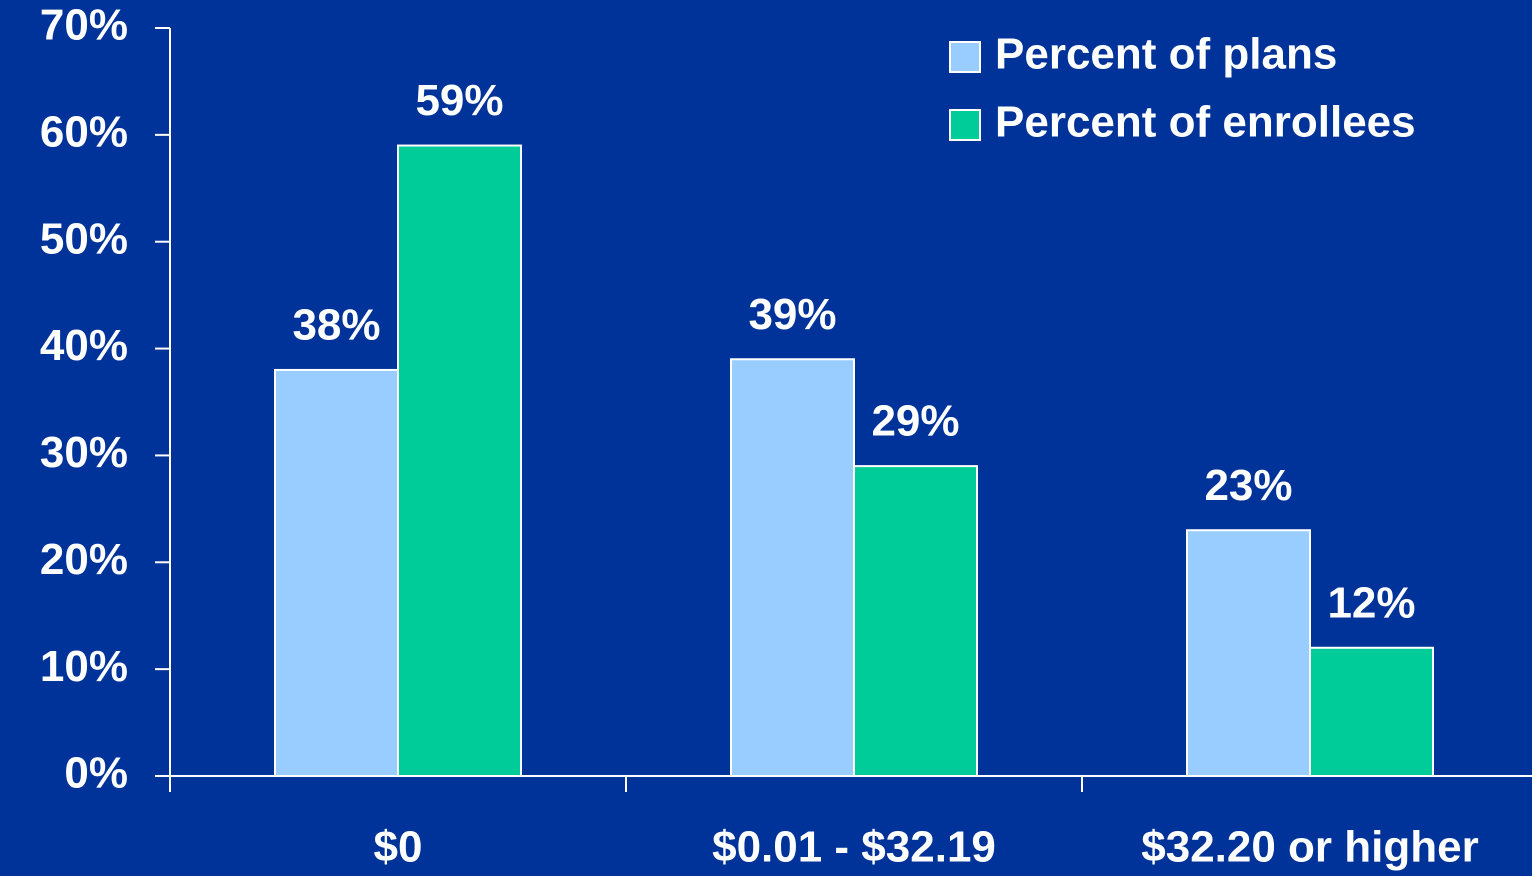  Describe the element at coordinates (336, 325) in the screenshot. I see `data-label: 38%` at that location.